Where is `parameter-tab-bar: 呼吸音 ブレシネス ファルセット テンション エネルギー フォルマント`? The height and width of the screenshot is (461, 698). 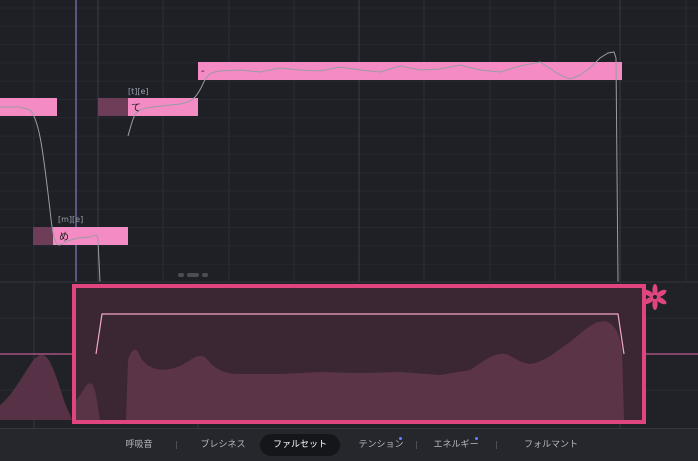
parameter-tab-bar: 呼吸音 ブレシネス ファルセット テンション エネルギー フォルマント is located at coordinates (349, 444).